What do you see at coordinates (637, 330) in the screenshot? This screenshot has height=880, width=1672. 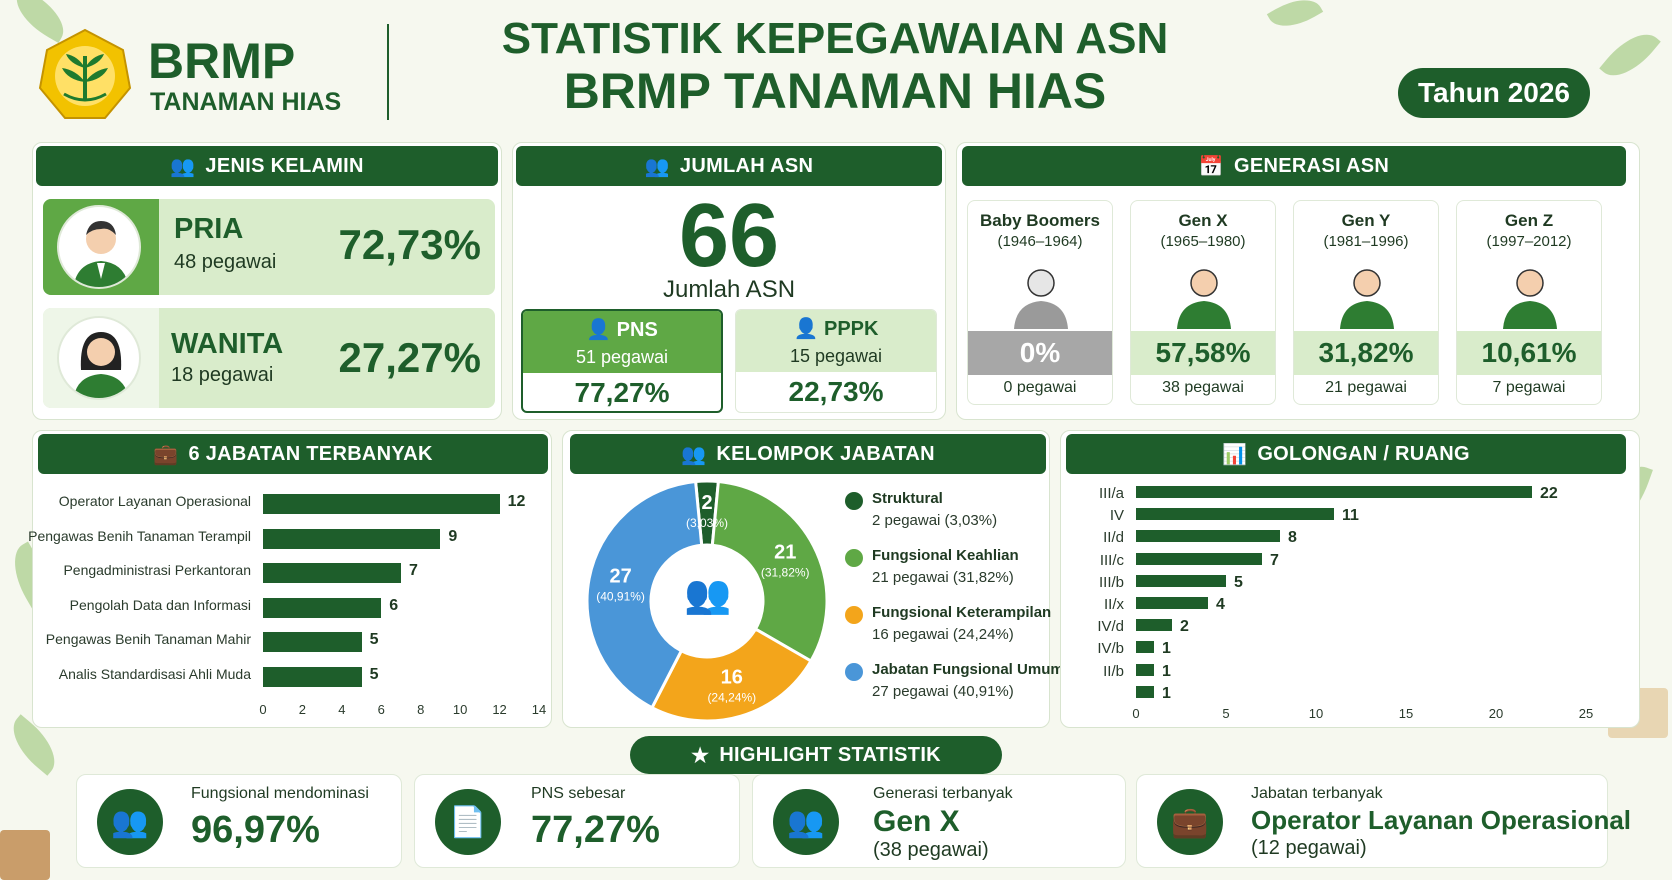 I see `pns-label: PNS` at bounding box center [637, 330].